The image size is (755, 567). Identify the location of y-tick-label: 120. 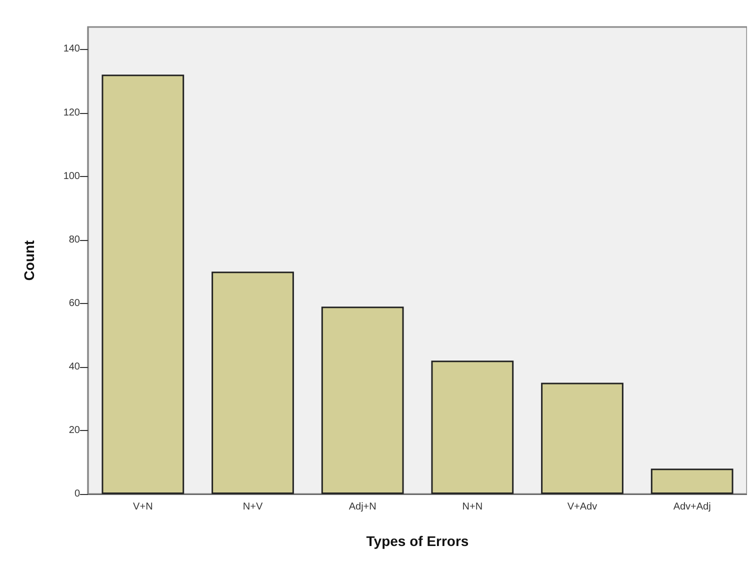
(71, 112).